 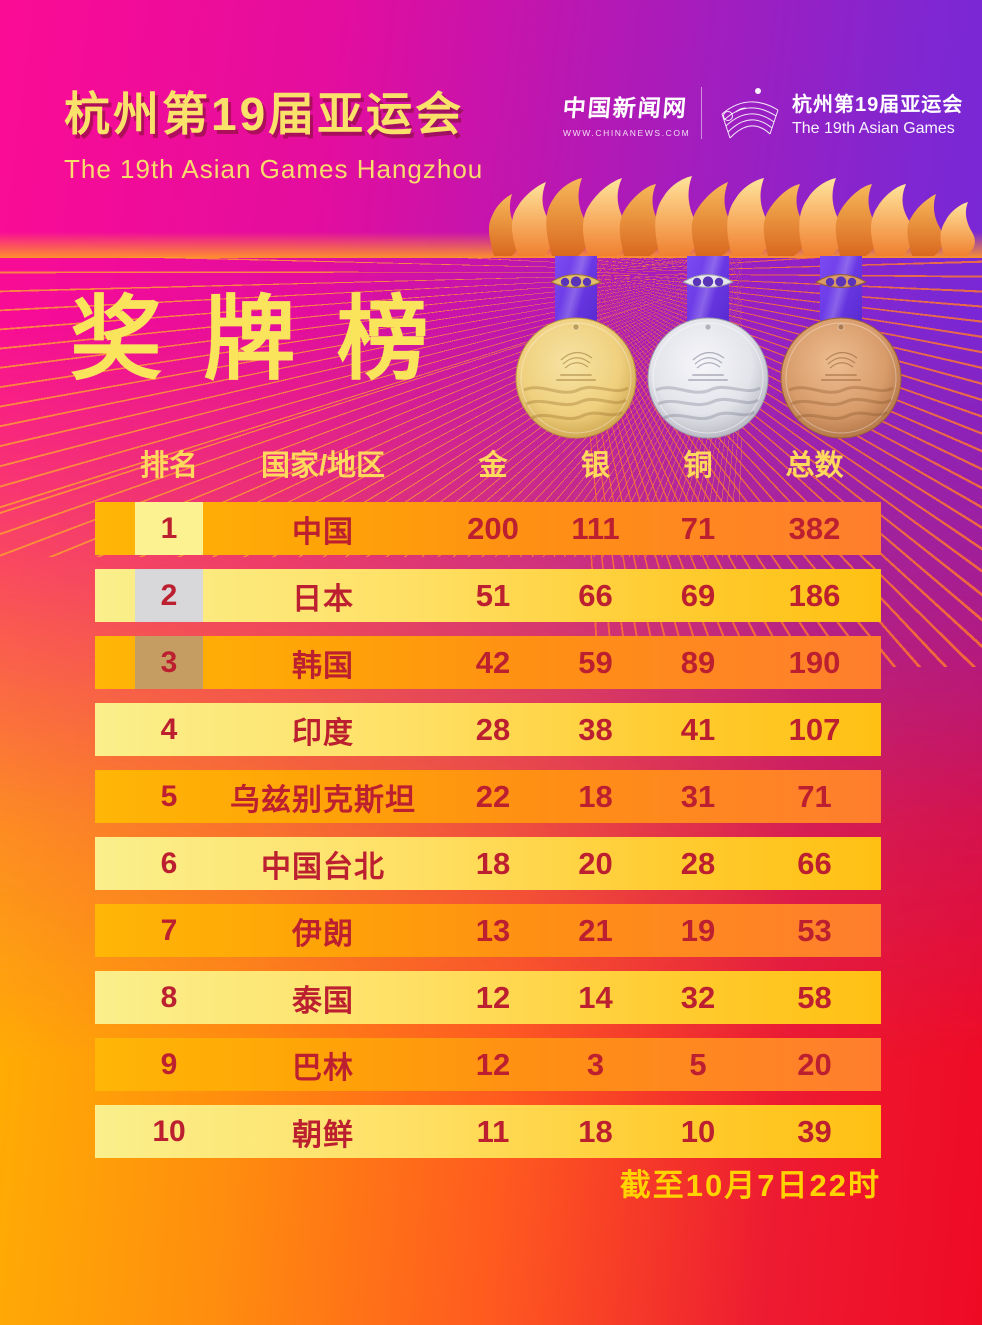 I want to click on bronze-medal-disc, so click(x=841, y=380).